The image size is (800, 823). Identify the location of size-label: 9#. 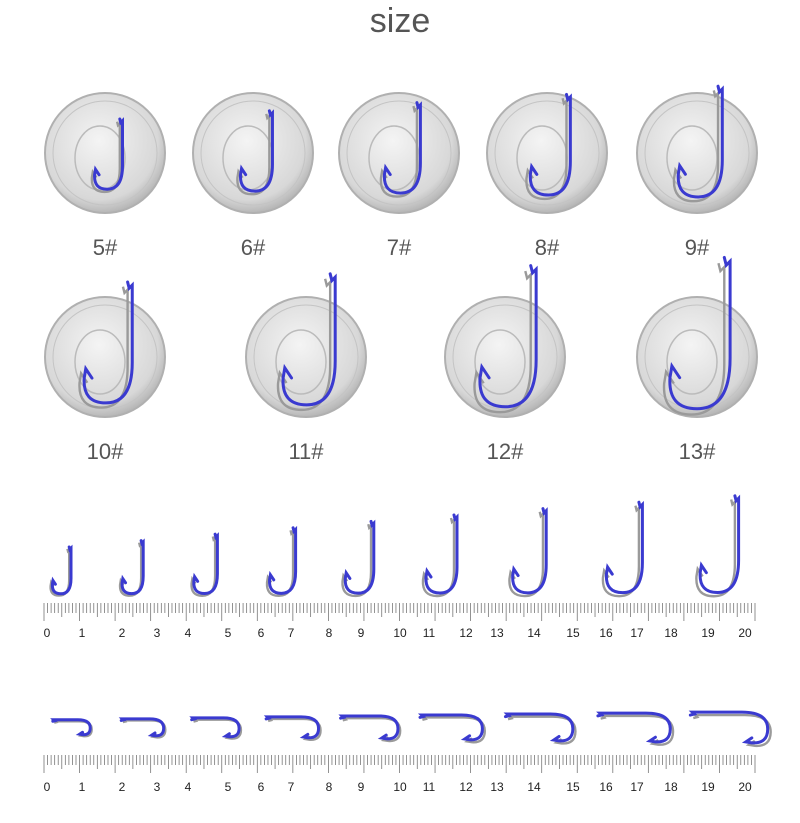
(697, 247).